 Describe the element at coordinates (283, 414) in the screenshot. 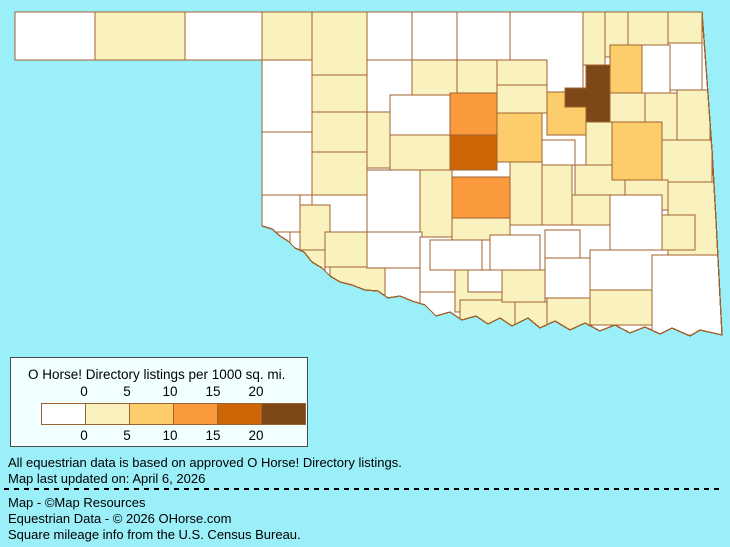

I see `legend-swatch-20+` at that location.